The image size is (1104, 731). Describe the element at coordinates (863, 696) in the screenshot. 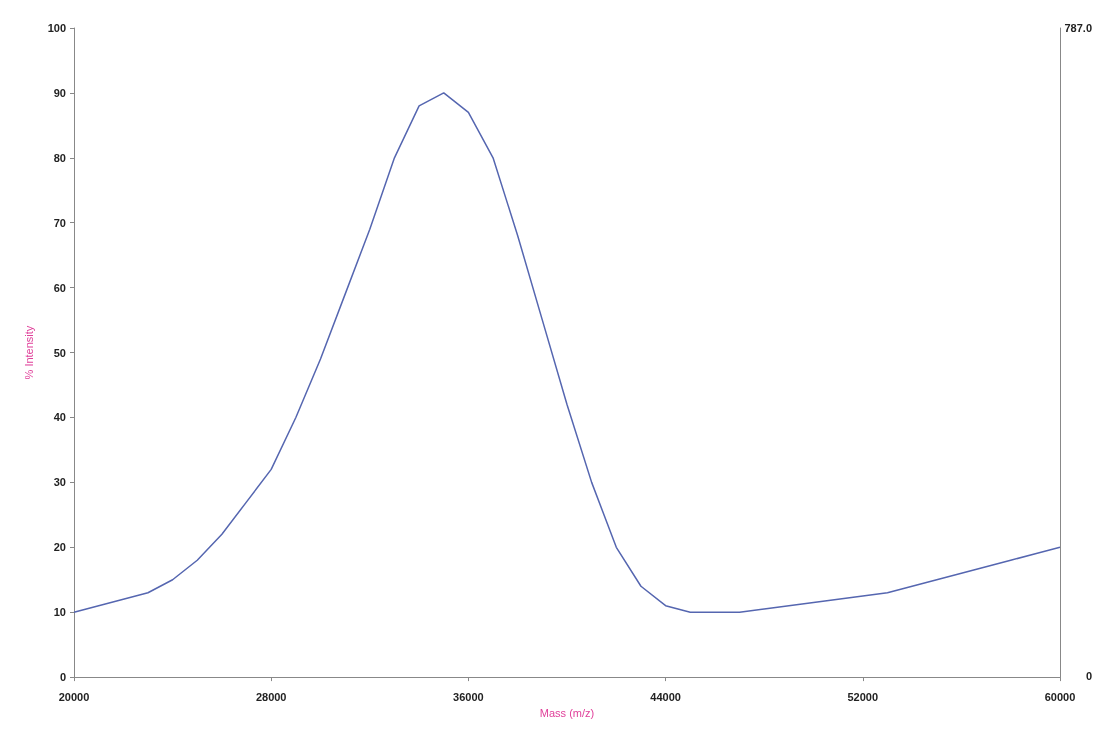

I see `x-tick-label: 52000` at that location.